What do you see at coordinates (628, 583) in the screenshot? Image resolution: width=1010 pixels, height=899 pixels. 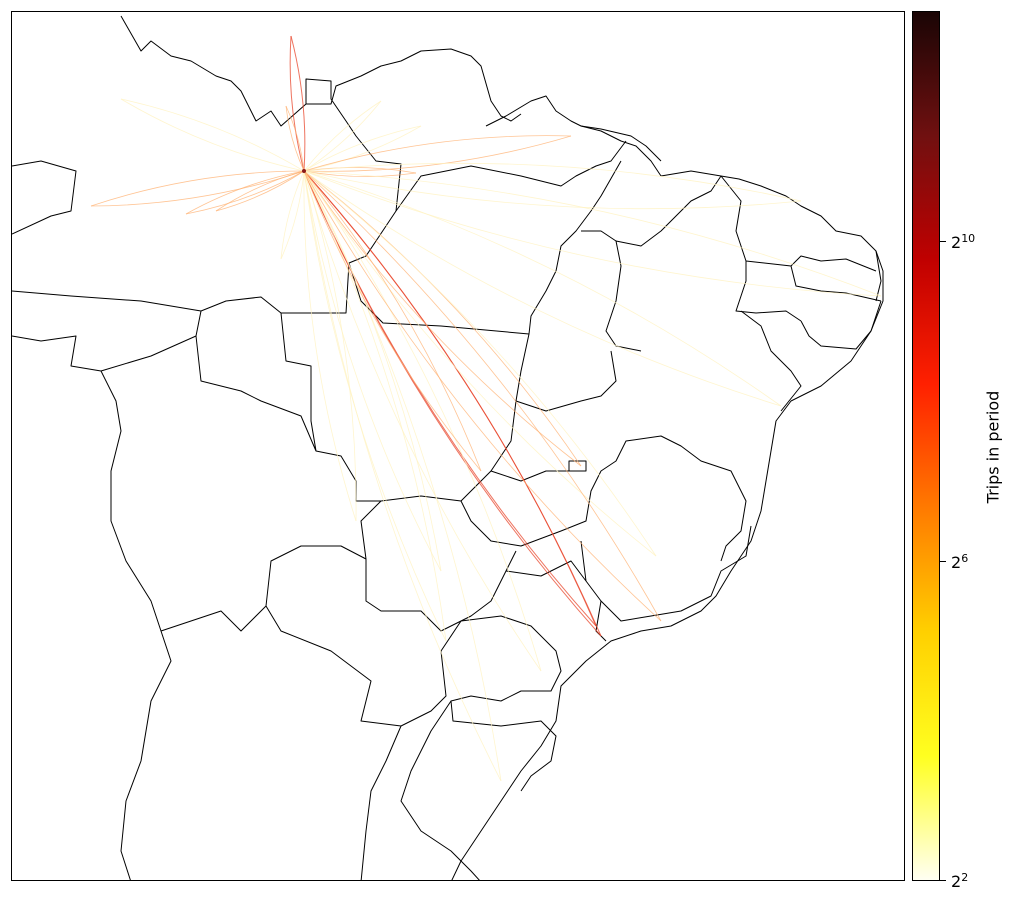 I see `border-southeast` at bounding box center [628, 583].